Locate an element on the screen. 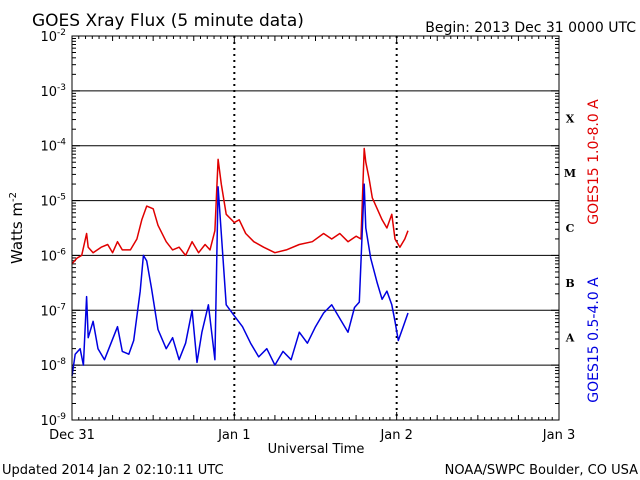 Image resolution: width=640 pixels, height=480 pixels. y-tick-label: 10⁻⁷ is located at coordinates (53, 310).